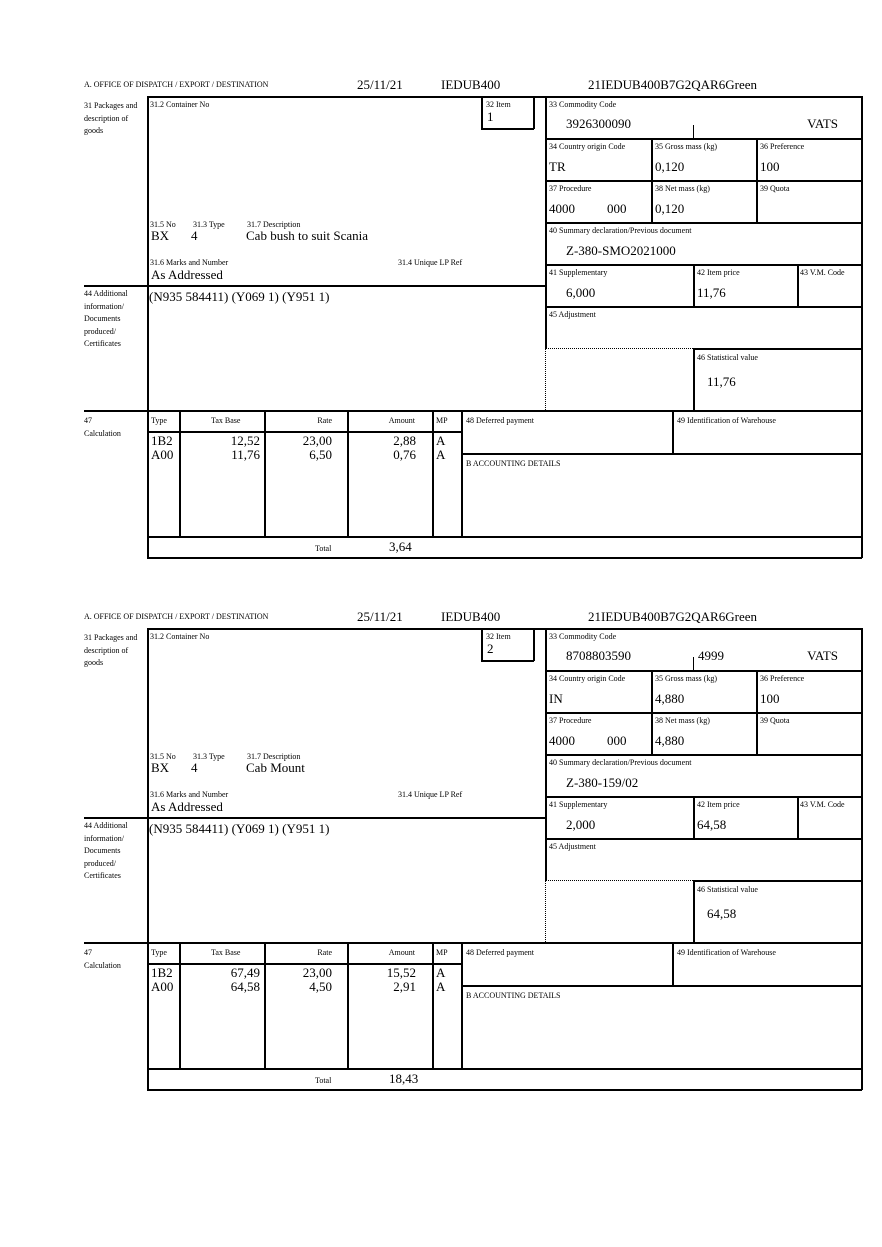 The image size is (882, 1247). What do you see at coordinates (583, 104) in the screenshot?
I see `commodity-code-label: 33 Commodity Code` at bounding box center [583, 104].